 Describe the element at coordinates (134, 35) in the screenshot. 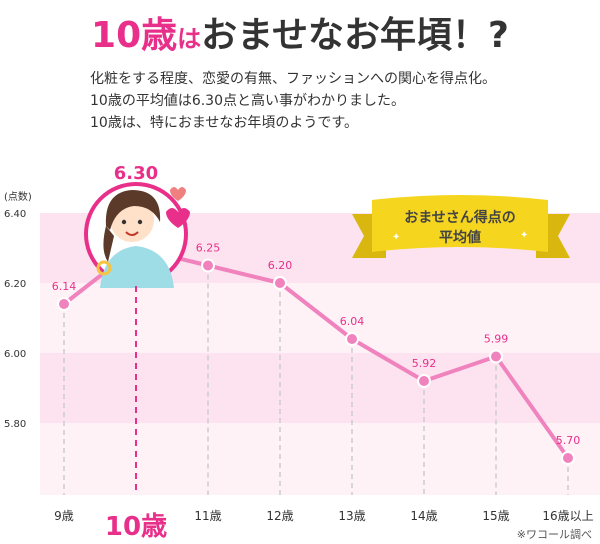

I see `headline-age: 10歳` at that location.